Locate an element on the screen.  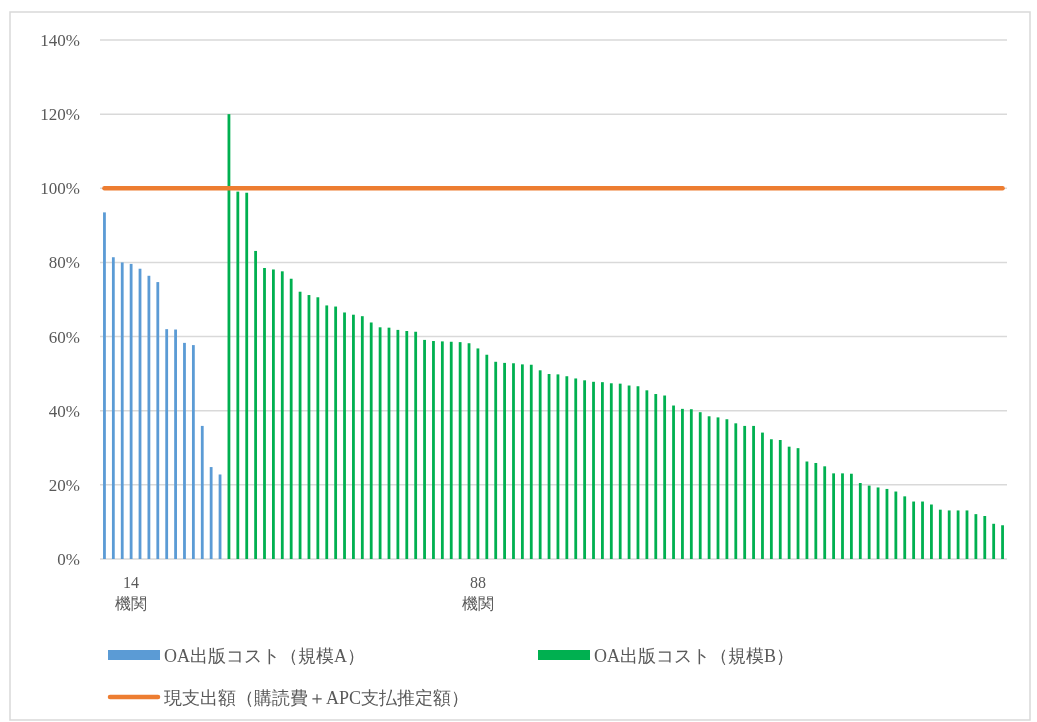
legend-label: OA出版コスト（規模B） is located at coordinates (694, 656).